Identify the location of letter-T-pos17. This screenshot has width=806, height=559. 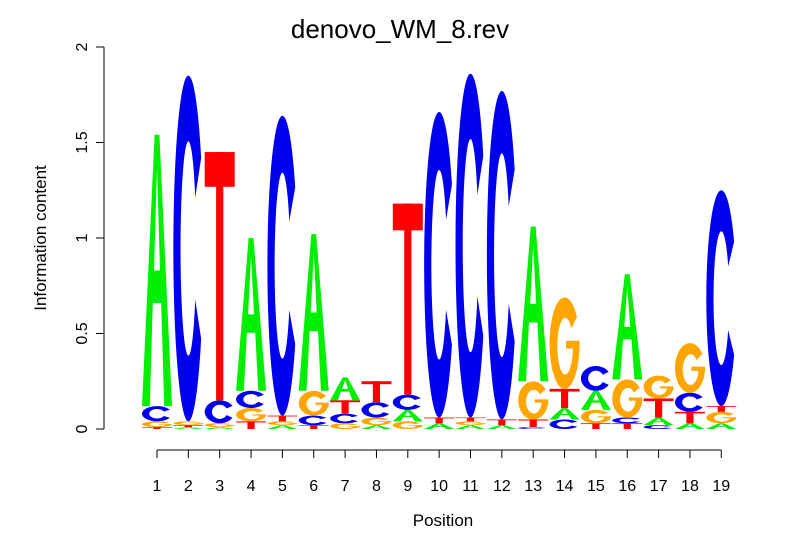
(658, 408).